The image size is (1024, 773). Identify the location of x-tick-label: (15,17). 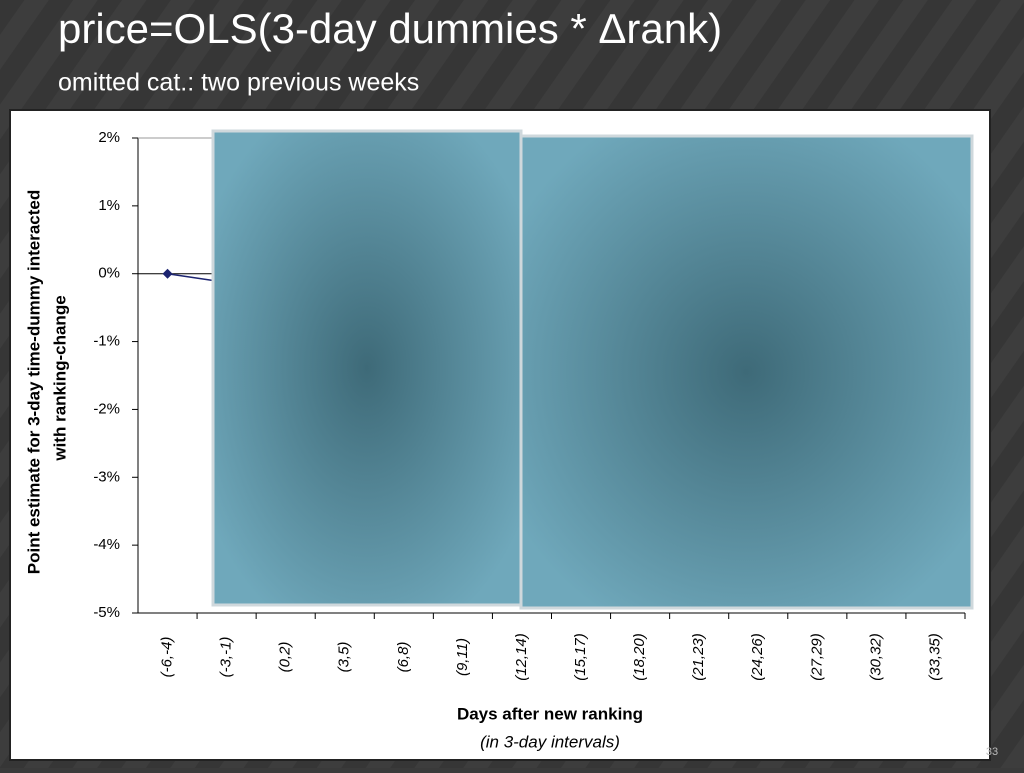
(580, 657).